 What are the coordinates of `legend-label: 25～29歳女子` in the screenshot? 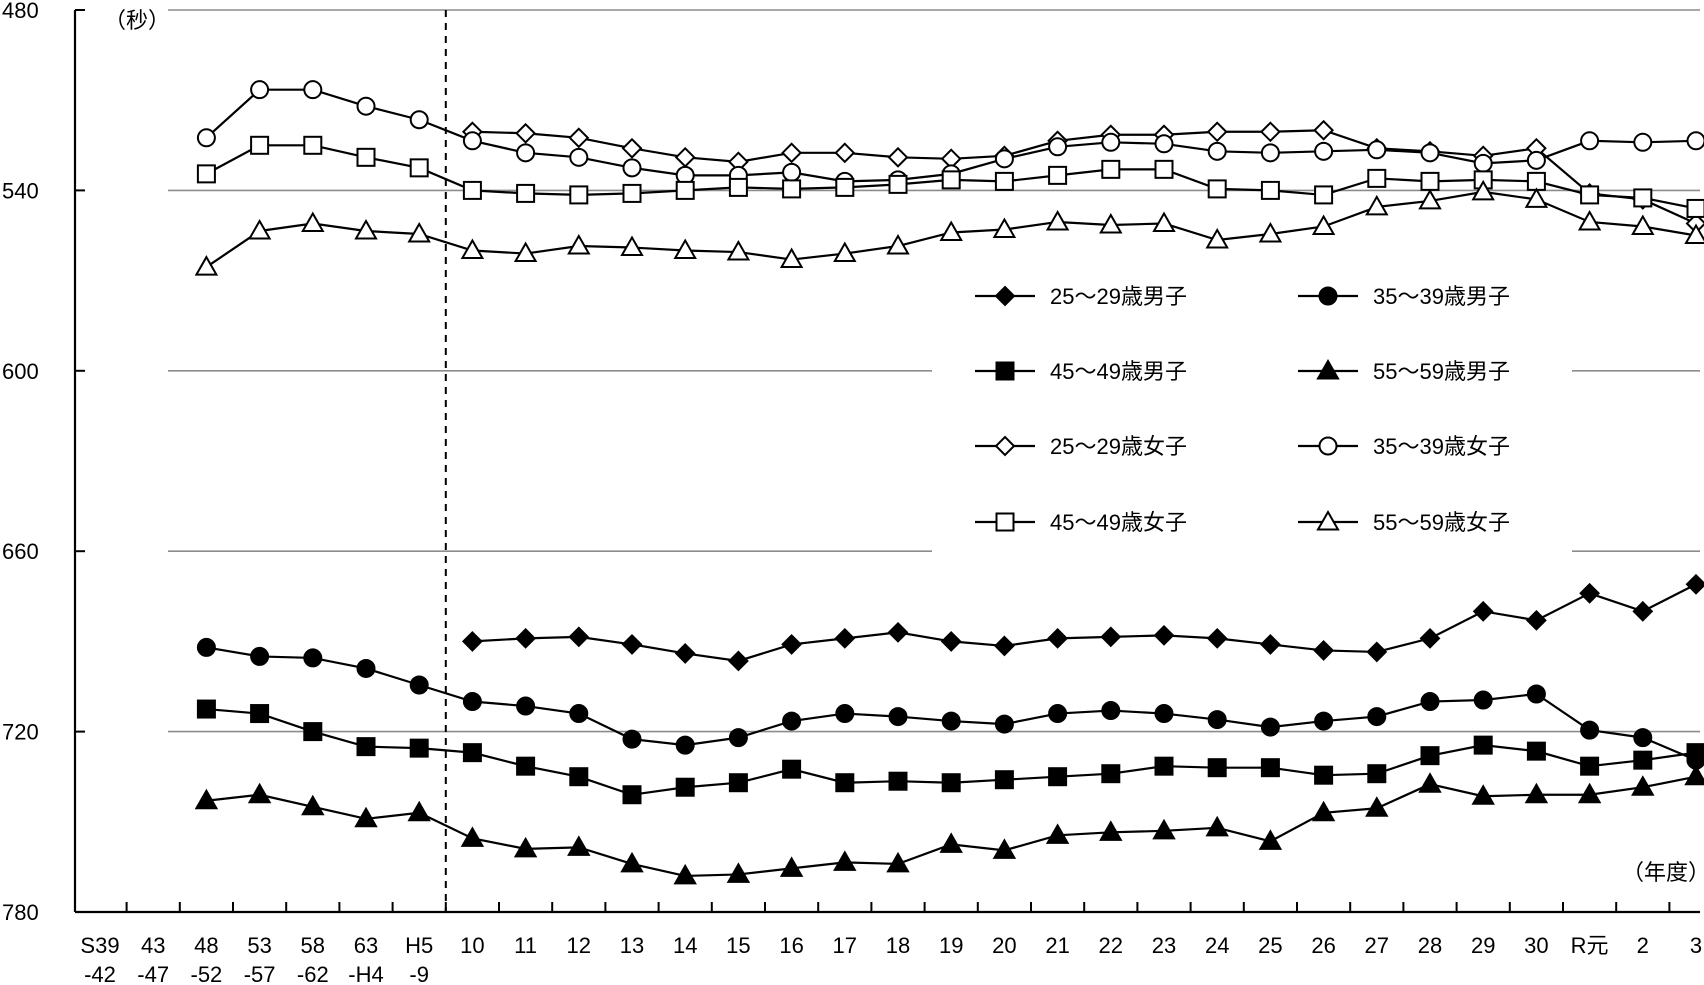 It's located at (1118, 446).